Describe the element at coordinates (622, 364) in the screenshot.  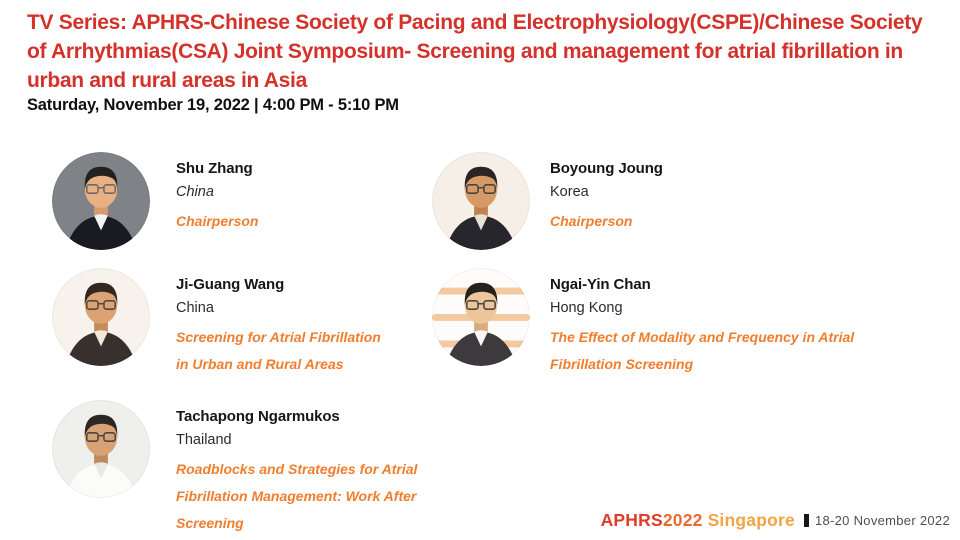
I see `topic-line: Fibrillation Screening` at that location.